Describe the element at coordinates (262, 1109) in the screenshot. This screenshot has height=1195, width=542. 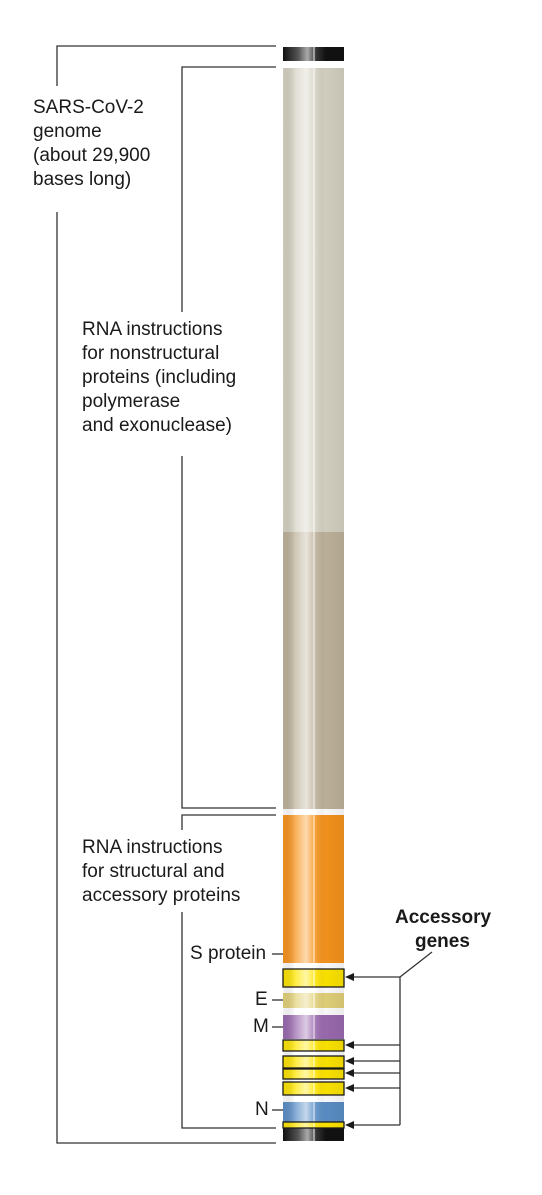
I see `n-gene-label: N` at that location.